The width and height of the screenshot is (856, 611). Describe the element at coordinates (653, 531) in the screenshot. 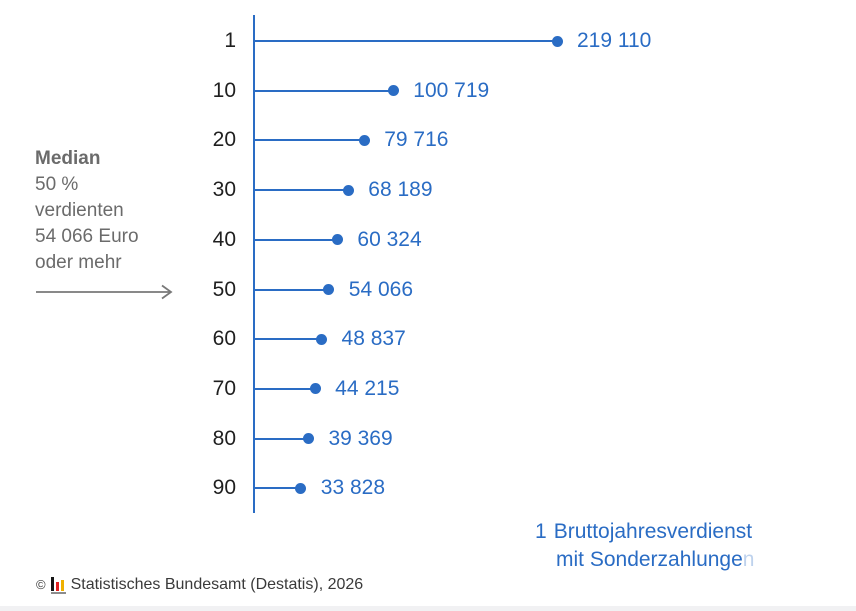

I see `footnote-text-1: Bruttojahresverdienst` at that location.